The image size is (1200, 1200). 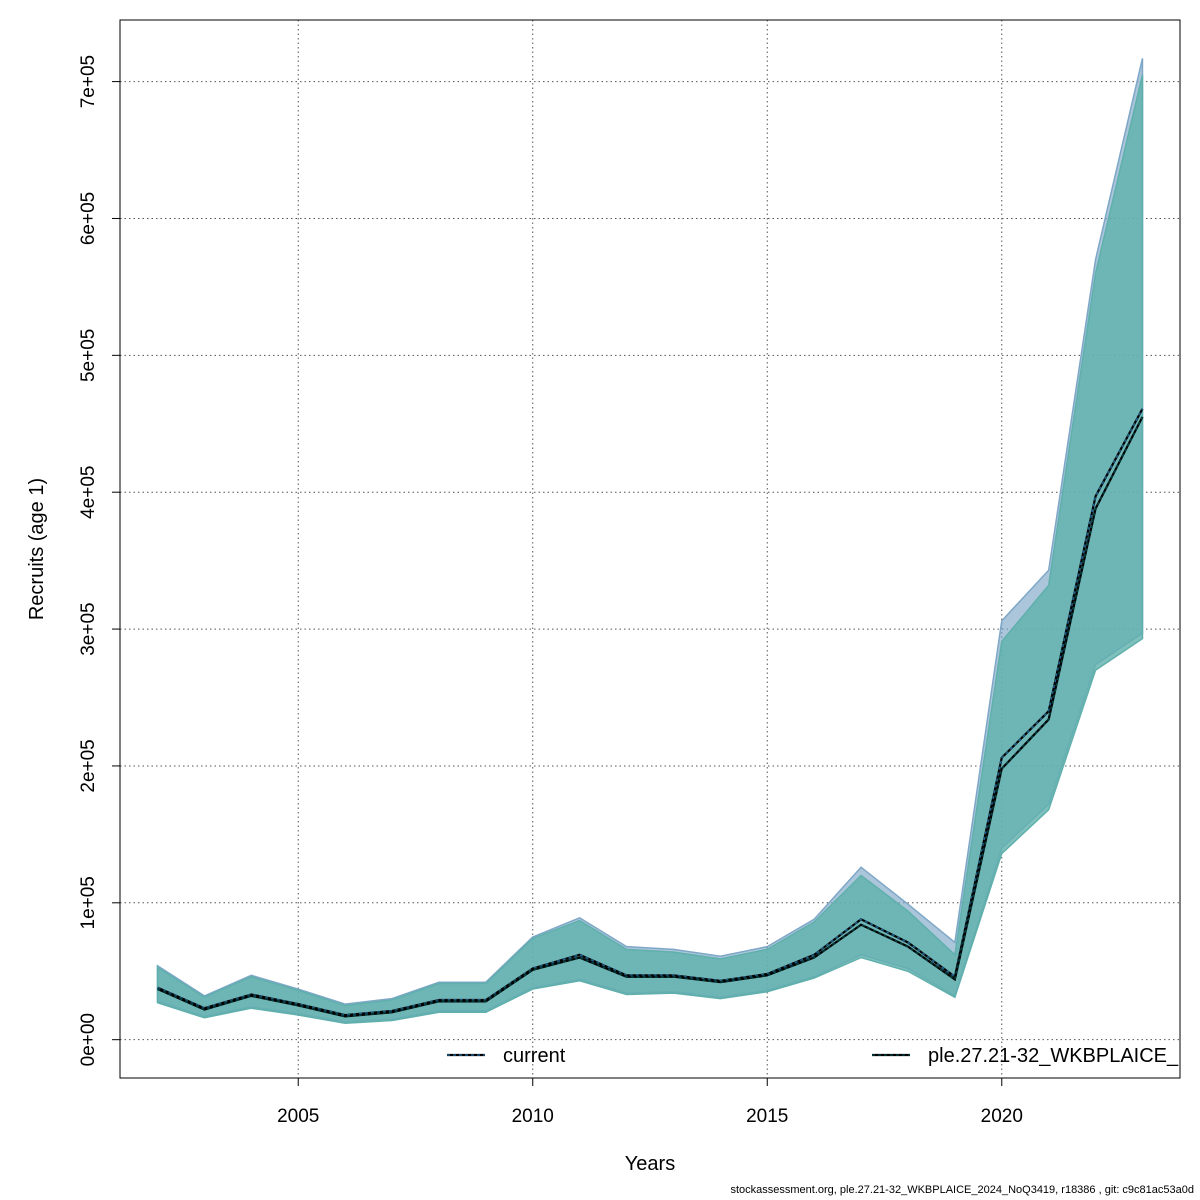 I want to click on legend: current ple.27.21-32_WKBPLAICE_, so click(x=813, y=1056).